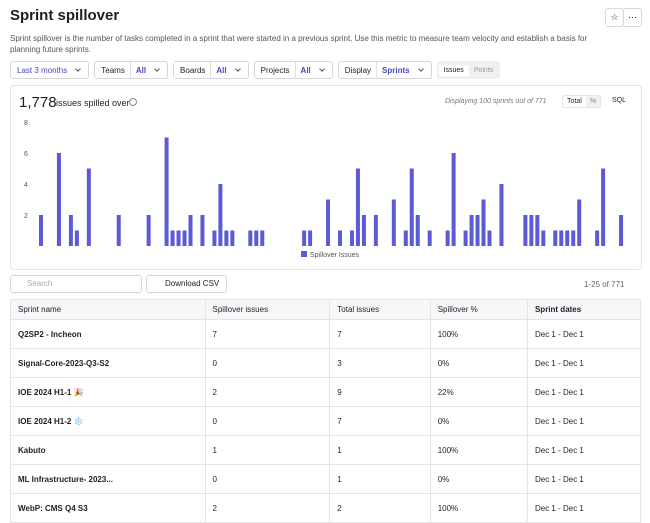  What do you see at coordinates (358, 70) in the screenshot?
I see `filter-label: Display` at bounding box center [358, 70].